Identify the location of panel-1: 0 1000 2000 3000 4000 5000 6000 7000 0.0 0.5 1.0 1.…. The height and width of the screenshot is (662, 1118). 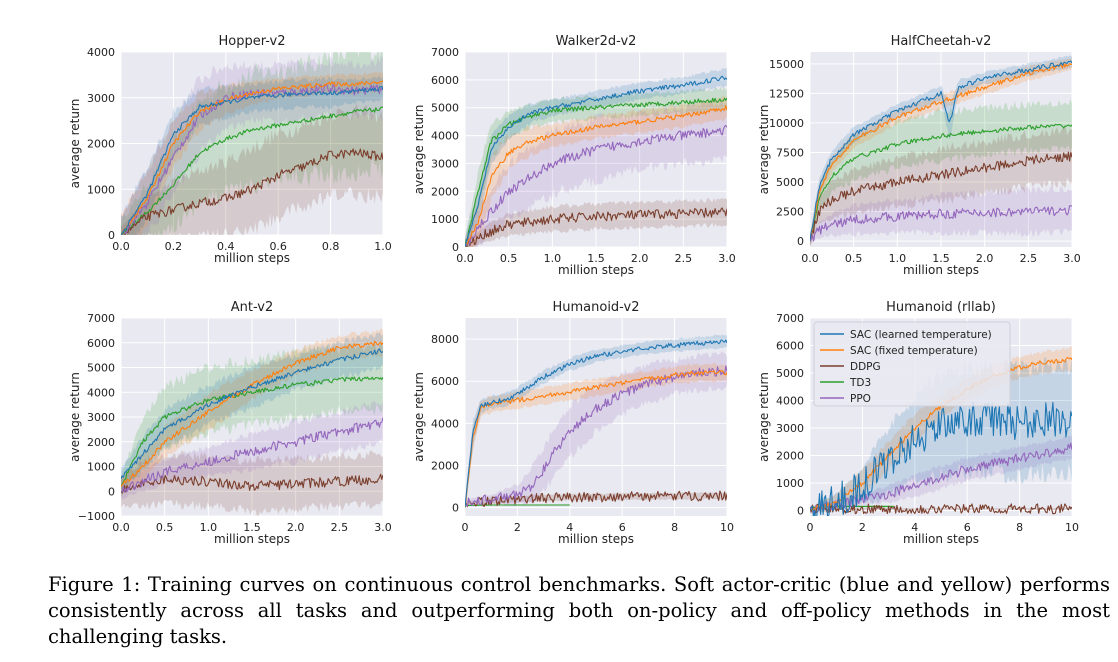
(574, 155).